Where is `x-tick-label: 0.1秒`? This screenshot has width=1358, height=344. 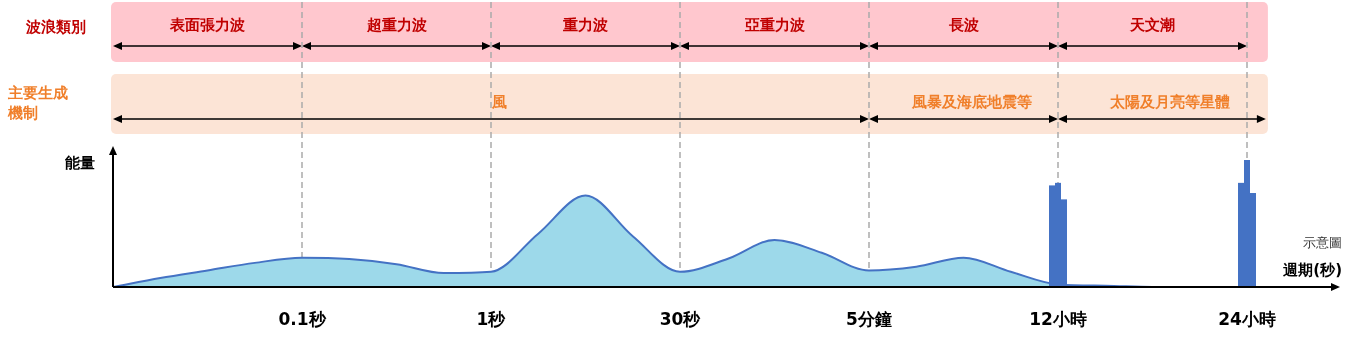 x-tick-label: 0.1秒 is located at coordinates (302, 319).